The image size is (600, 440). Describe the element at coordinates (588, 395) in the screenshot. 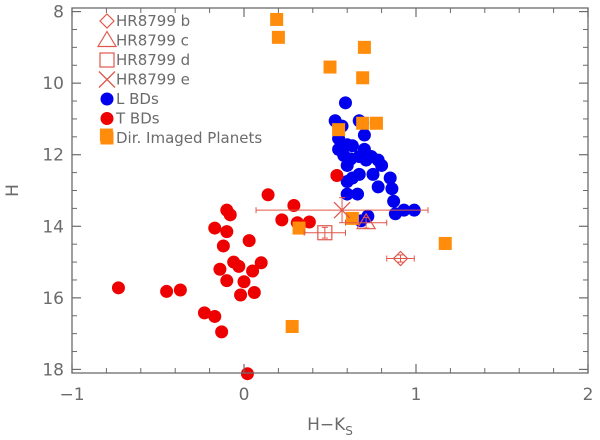

I see `x-tick-label: 2` at that location.